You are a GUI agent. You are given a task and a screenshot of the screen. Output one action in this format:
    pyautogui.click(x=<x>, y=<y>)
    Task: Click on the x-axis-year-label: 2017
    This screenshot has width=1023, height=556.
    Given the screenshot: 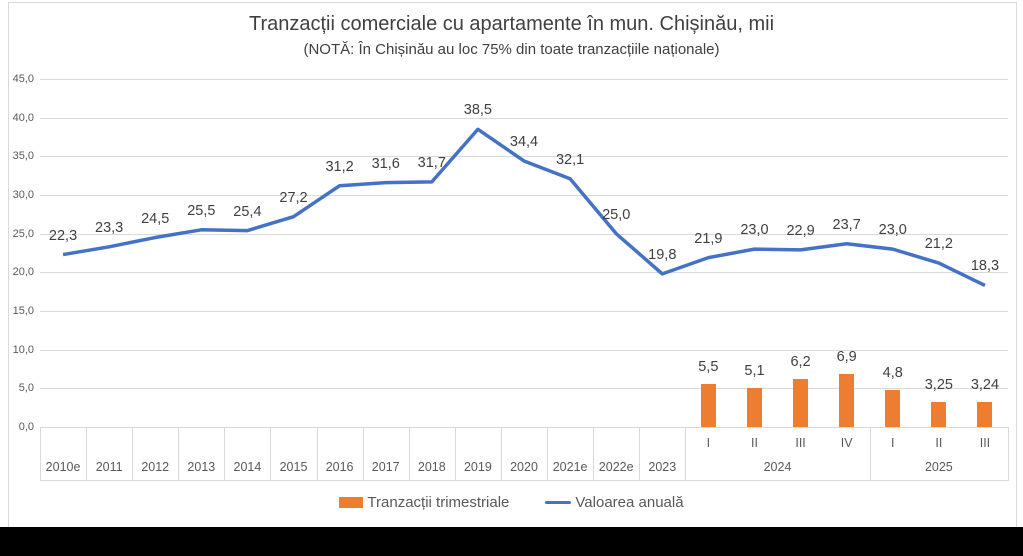 What is the action you would take?
    pyautogui.click(x=385, y=467)
    